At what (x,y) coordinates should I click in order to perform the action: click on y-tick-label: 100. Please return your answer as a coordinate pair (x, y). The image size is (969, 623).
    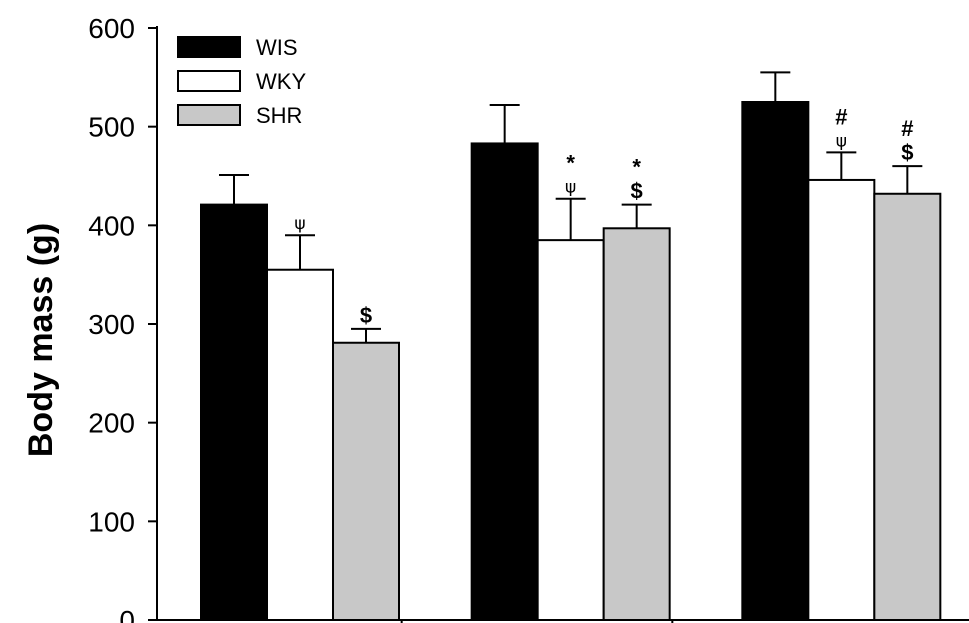
    Looking at the image, I should click on (111, 521).